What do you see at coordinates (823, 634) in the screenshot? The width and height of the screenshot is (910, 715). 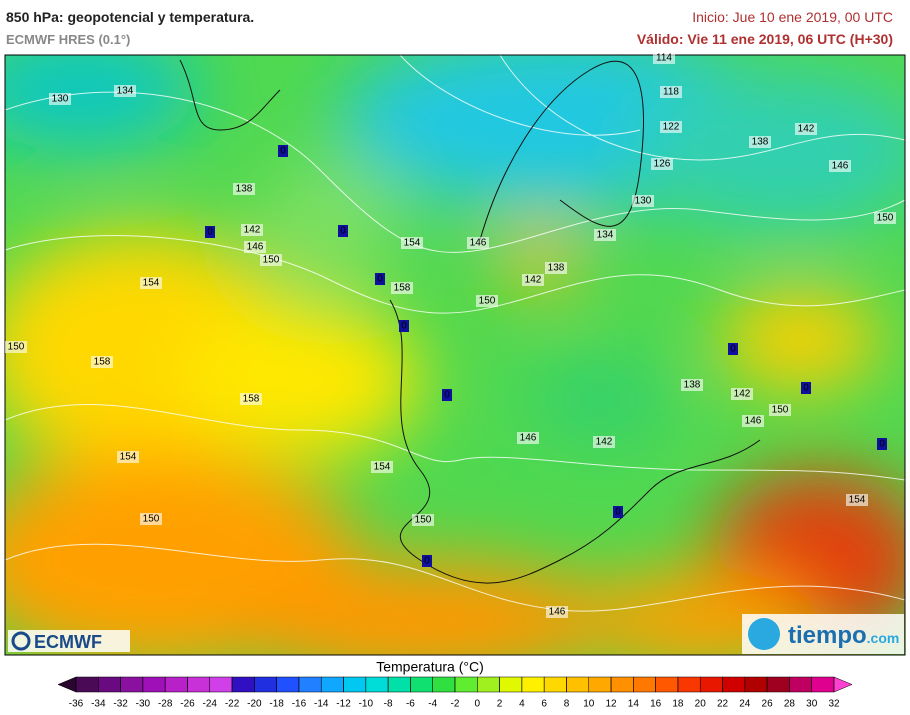 I see `logo-right: tiempo.com` at bounding box center [823, 634].